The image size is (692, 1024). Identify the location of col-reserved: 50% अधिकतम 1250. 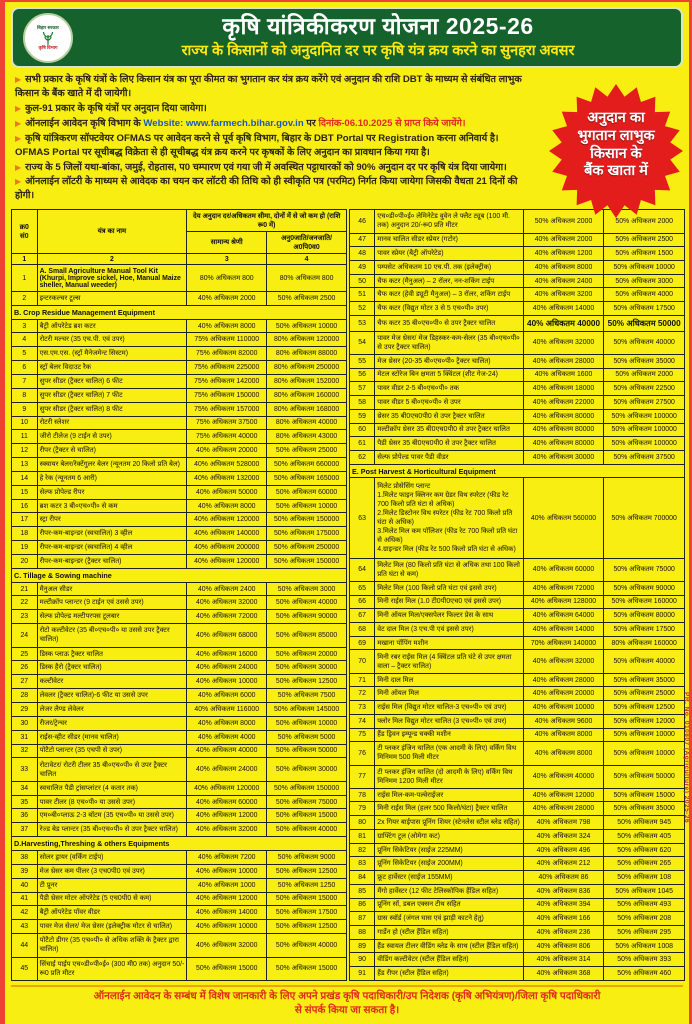
(306, 885).